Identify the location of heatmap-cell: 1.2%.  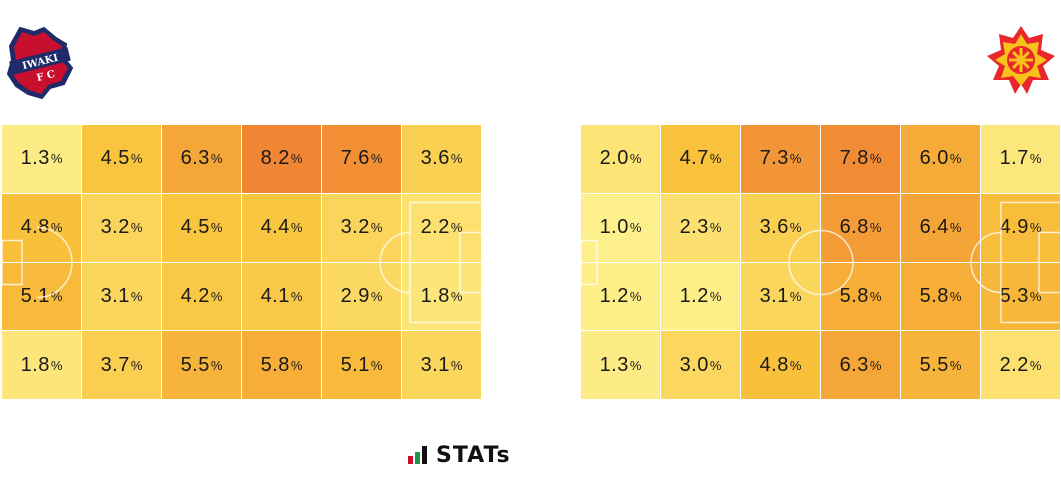
(621, 297).